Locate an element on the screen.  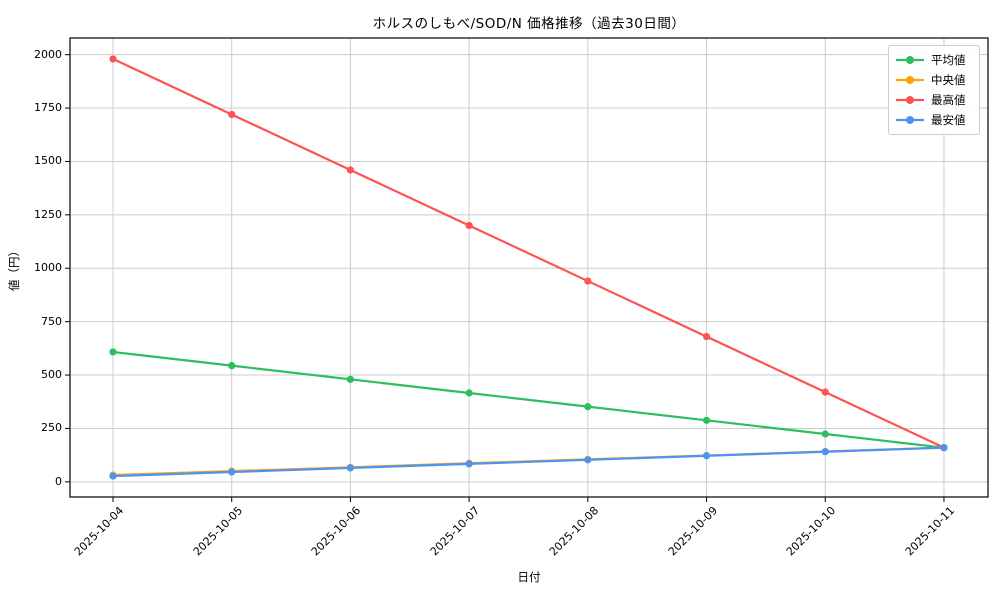
legend: 平均値中央値最高値最安値 is located at coordinates (934, 90).